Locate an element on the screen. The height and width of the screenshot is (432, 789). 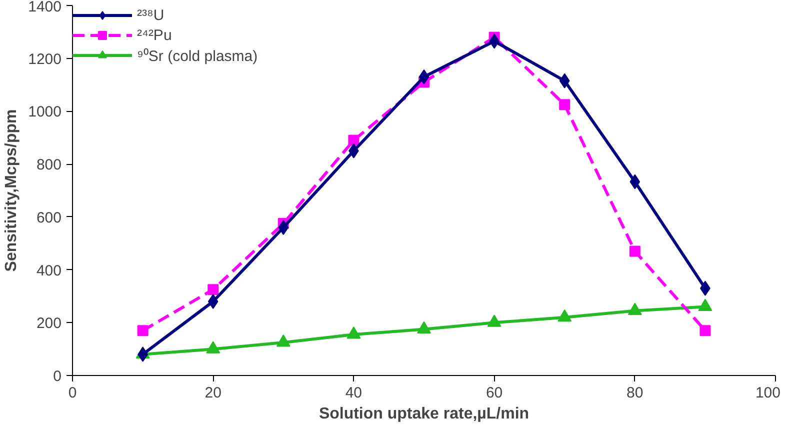
y-tick-label: 800 is located at coordinates (49, 165).